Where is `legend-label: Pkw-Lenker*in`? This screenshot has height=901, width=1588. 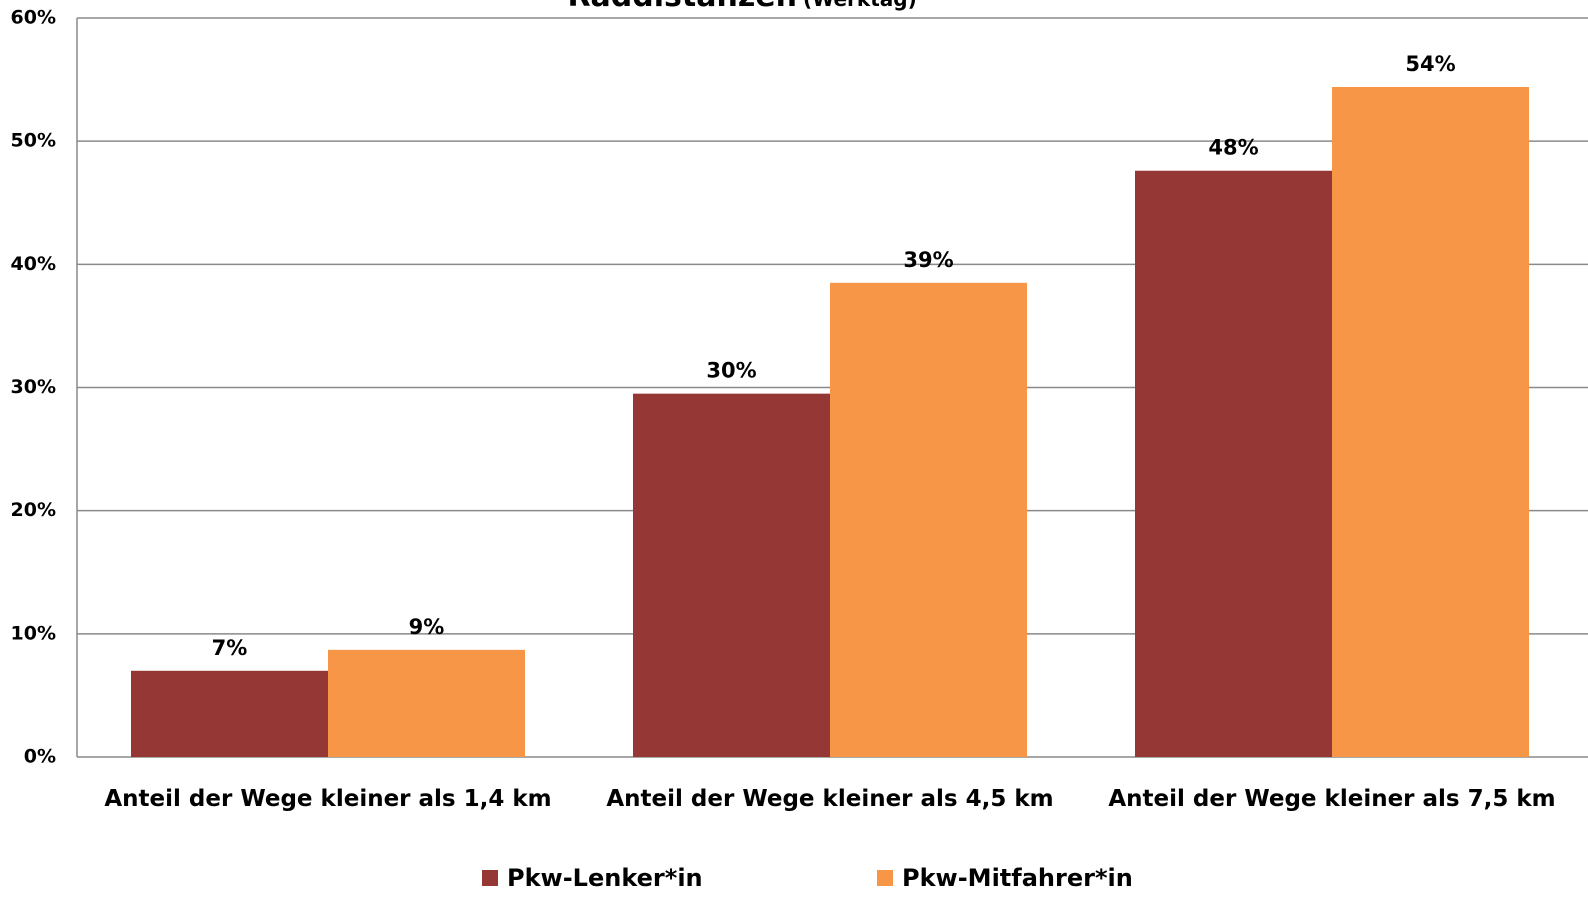 legend-label: Pkw-Lenker*in is located at coordinates (605, 878).